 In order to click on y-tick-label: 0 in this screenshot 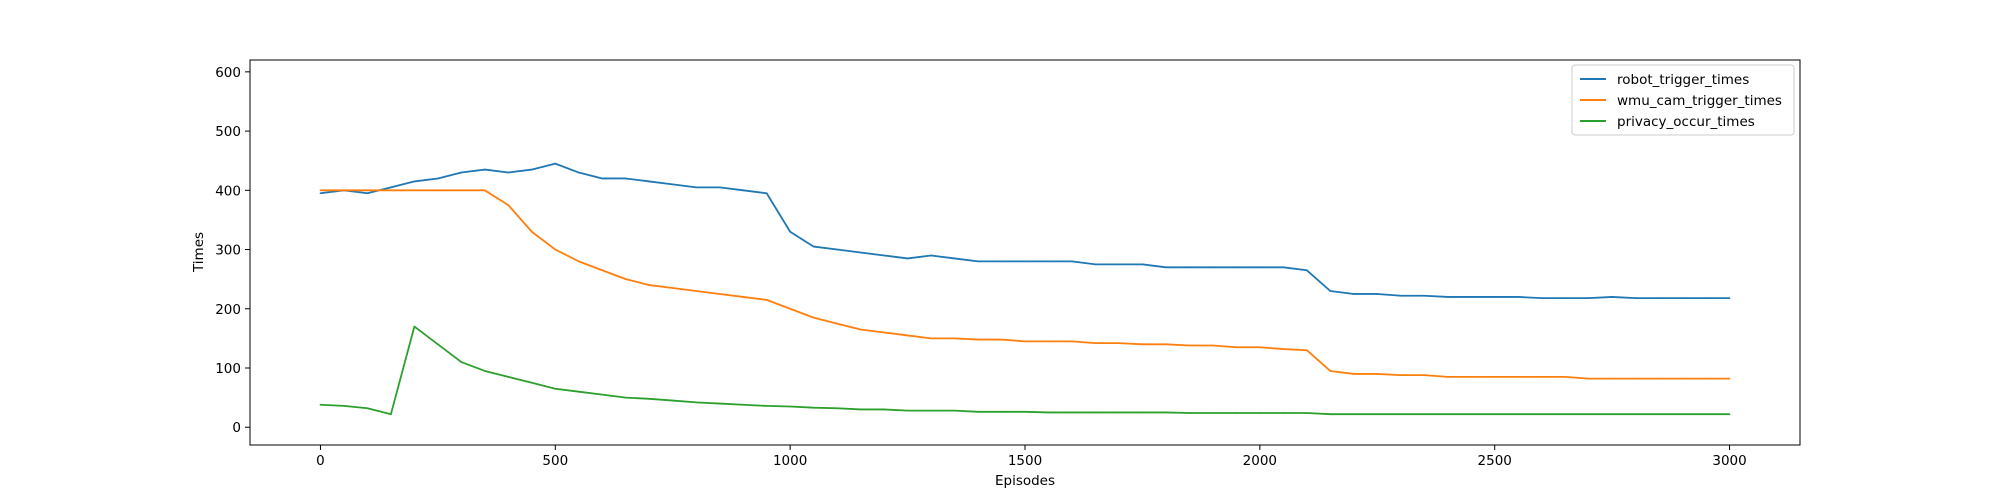, I will do `click(236, 428)`.